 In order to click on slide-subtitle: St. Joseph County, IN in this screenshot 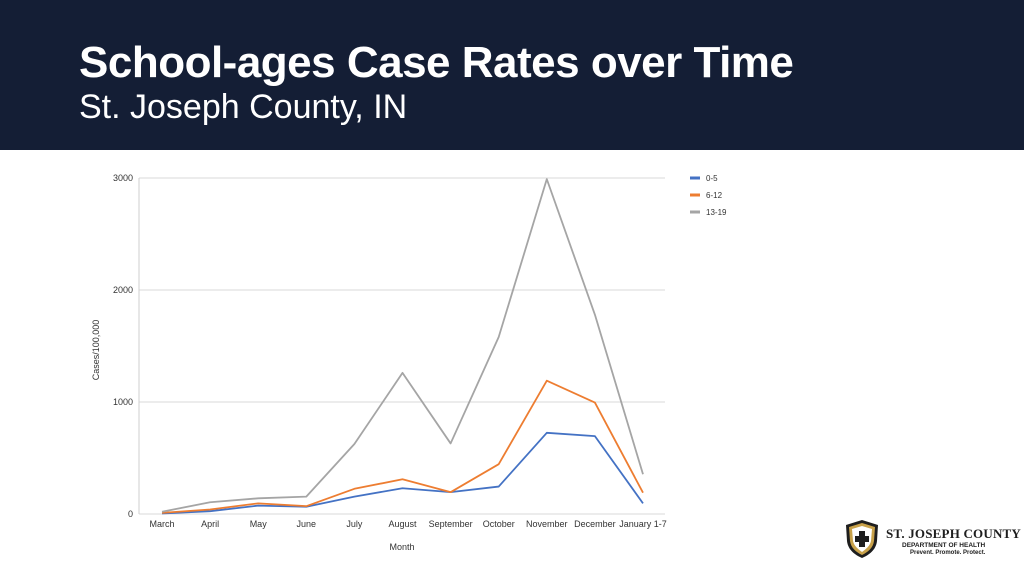, I will do `click(243, 107)`.